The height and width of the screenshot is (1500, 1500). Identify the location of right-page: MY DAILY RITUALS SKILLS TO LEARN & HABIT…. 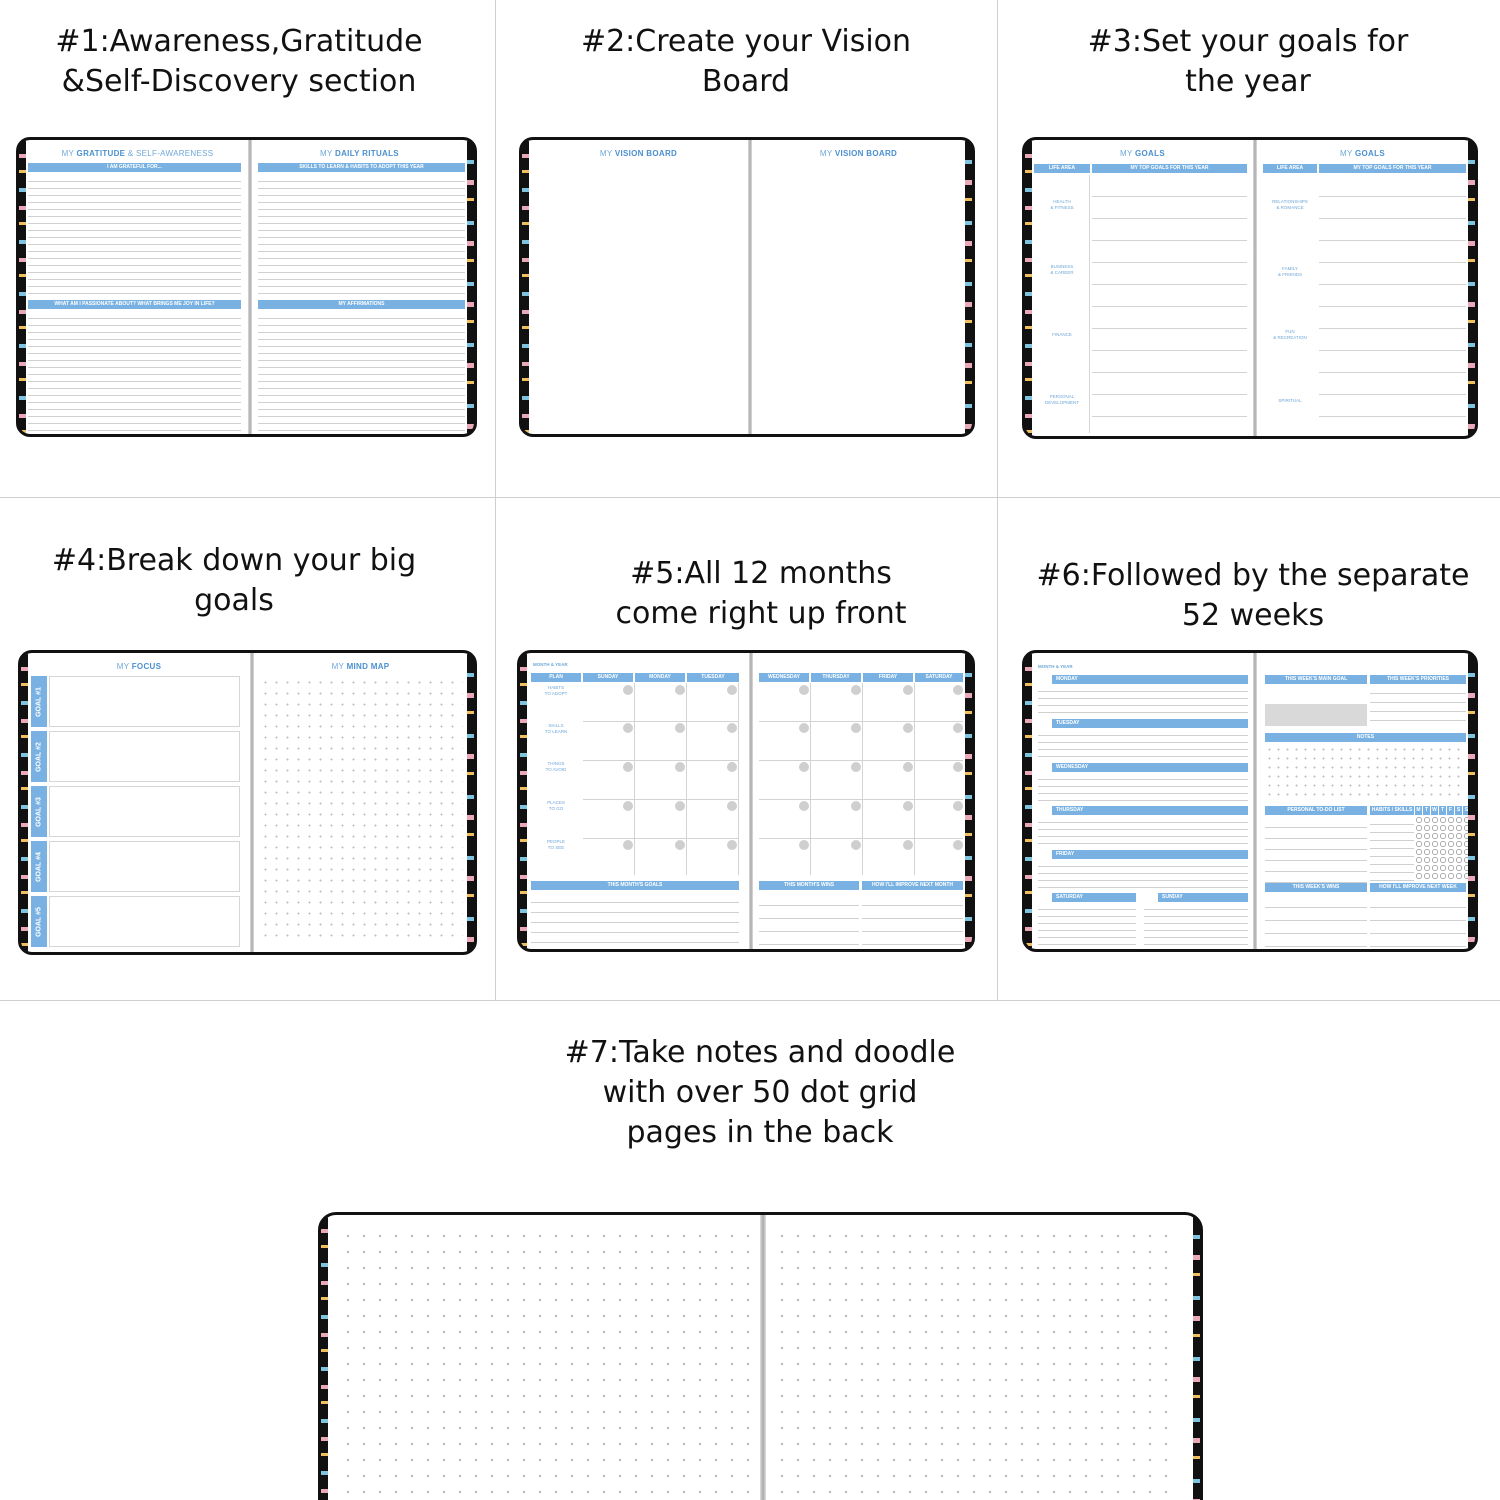
(359, 288).